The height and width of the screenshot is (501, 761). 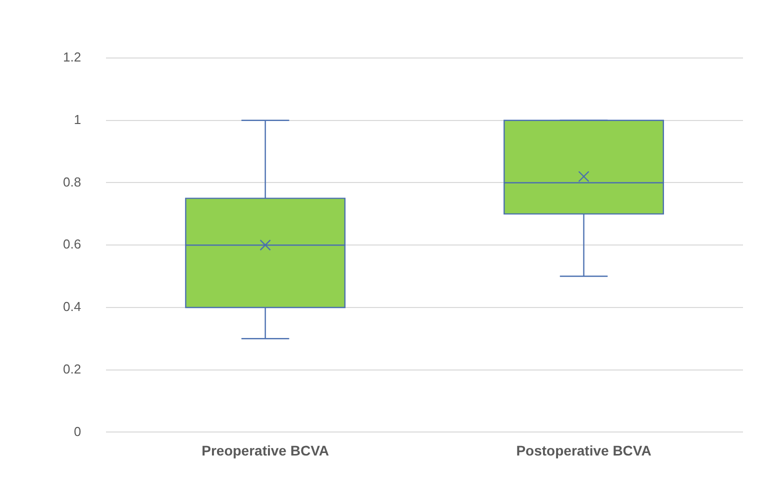 What do you see at coordinates (72, 57) in the screenshot?
I see `y-tick-label: 1.2` at bounding box center [72, 57].